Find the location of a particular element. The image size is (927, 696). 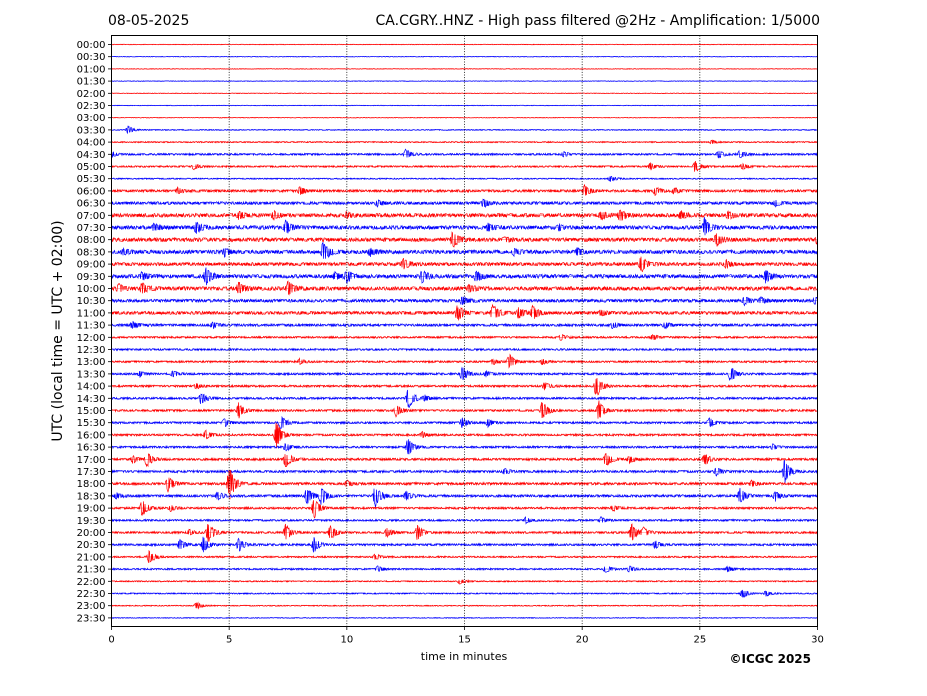

x-tick-label: 30 is located at coordinates (817, 640).